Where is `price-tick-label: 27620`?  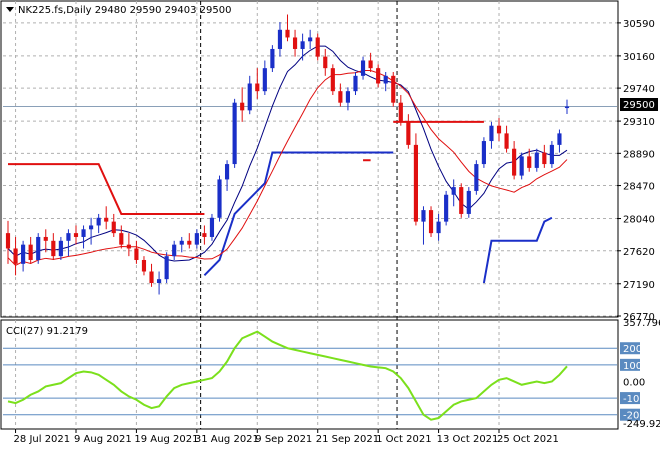
price-tick-label: 27620 is located at coordinates (639, 252).